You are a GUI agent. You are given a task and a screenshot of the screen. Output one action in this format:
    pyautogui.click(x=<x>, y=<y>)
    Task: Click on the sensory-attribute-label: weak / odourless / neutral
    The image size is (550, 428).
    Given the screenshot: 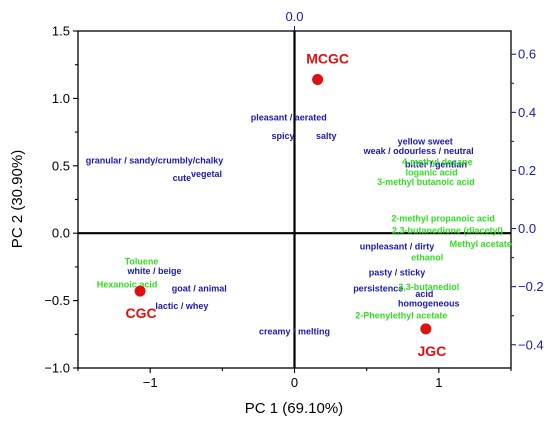 What is the action you would take?
    pyautogui.click(x=418, y=151)
    